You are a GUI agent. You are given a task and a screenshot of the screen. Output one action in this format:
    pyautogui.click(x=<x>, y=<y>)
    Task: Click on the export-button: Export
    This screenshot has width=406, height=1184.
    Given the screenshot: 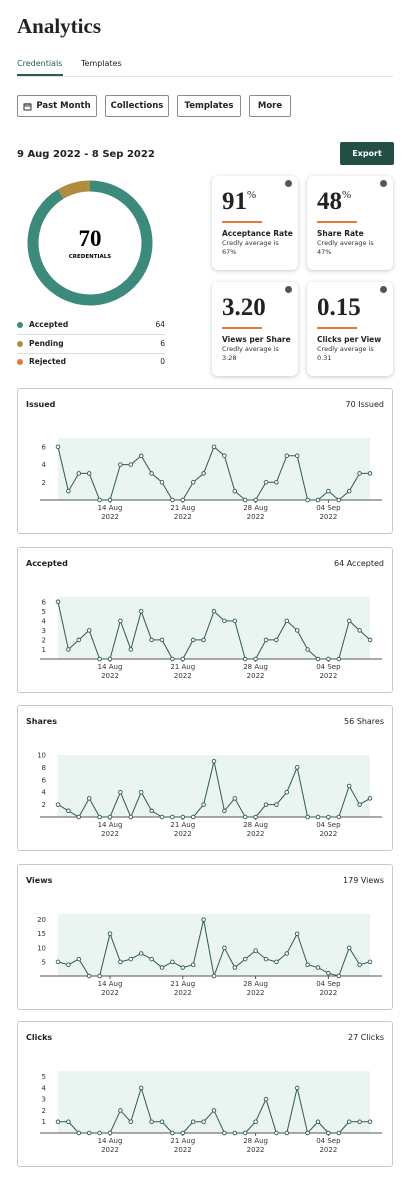 What is the action you would take?
    pyautogui.click(x=367, y=153)
    